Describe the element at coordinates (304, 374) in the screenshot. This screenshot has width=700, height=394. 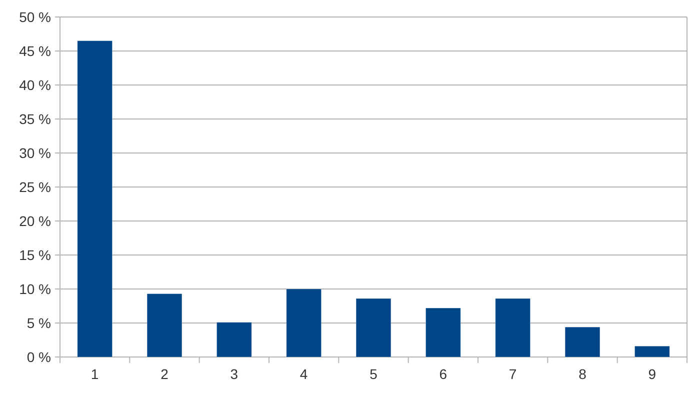
I see `x-tick-label: 4` at that location.